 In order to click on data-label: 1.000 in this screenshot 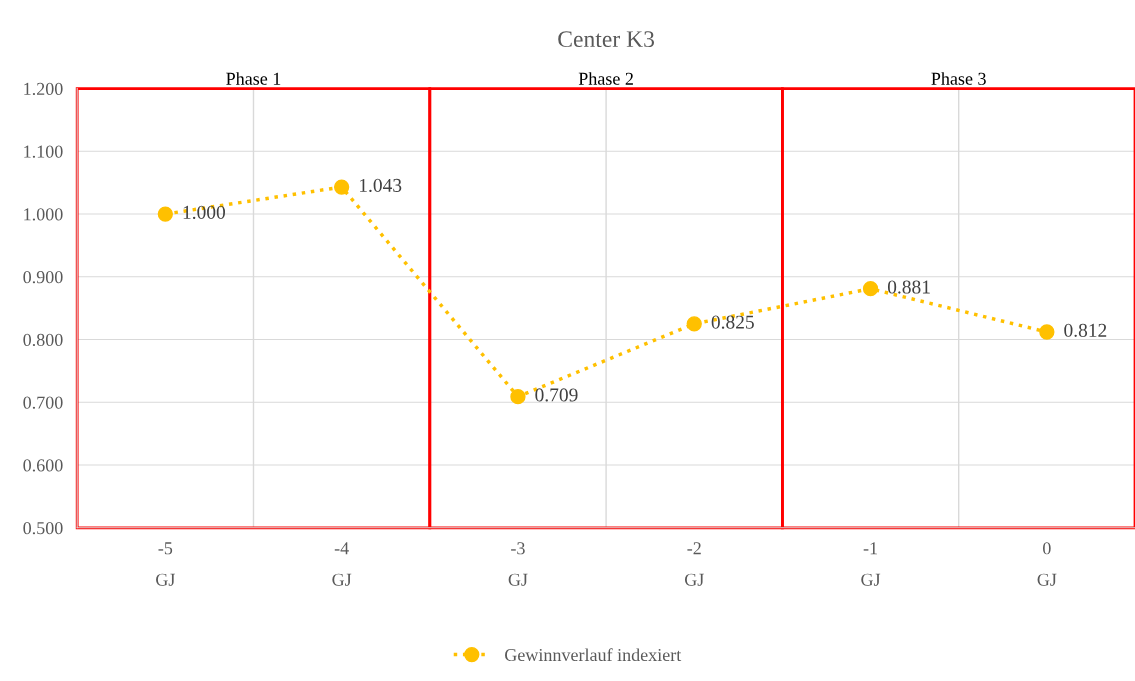, I will do `click(204, 212)`.